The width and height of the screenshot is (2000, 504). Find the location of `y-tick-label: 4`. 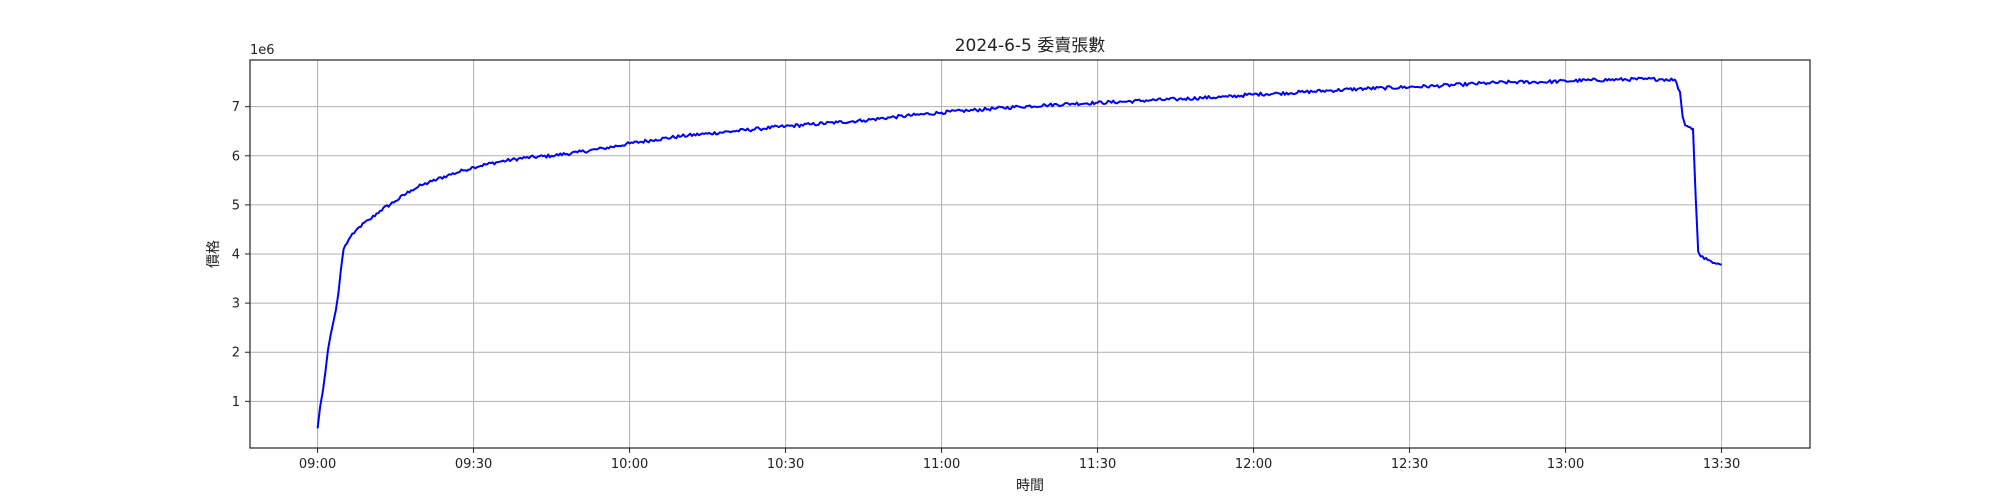

y-tick-label: 4 is located at coordinates (236, 255).